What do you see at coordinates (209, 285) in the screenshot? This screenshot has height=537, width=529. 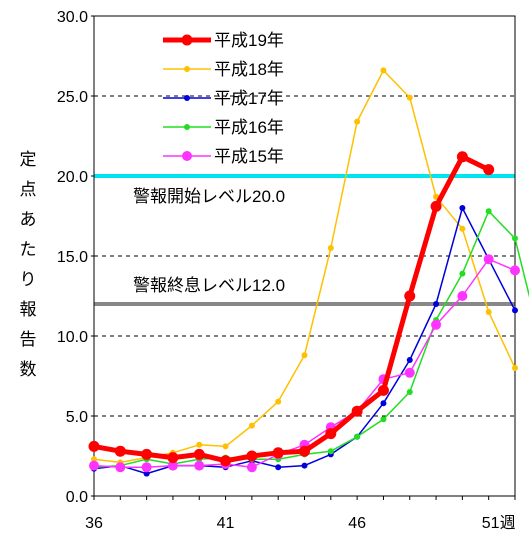 I see `reference-line-label: 警報終息レベル12.0` at bounding box center [209, 285].